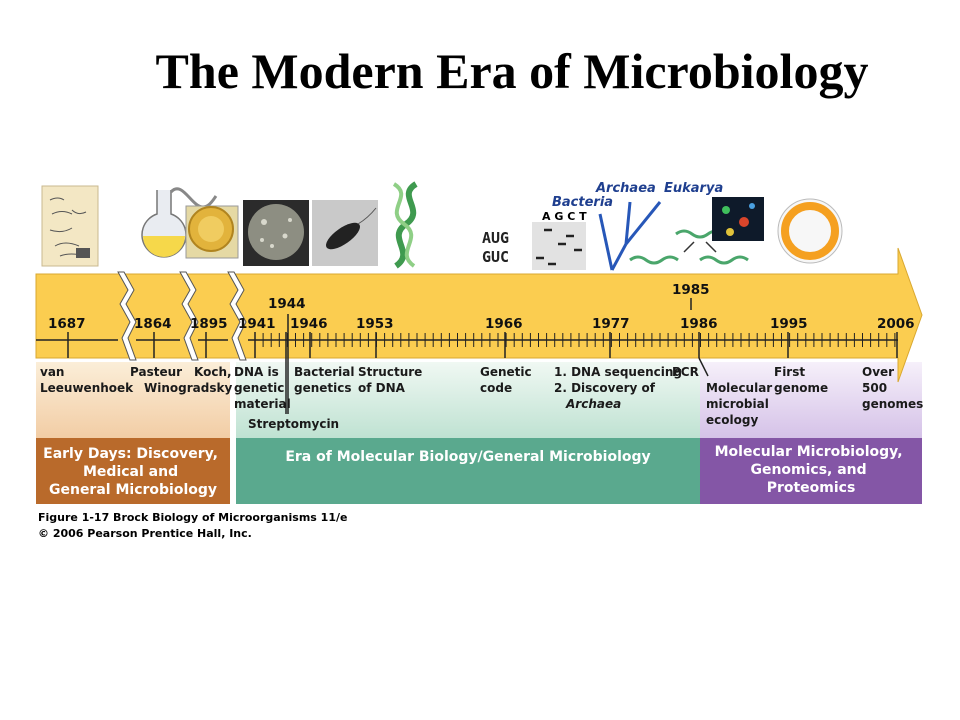  What do you see at coordinates (810, 231) in the screenshot?
I see `circular-genome-map-icon` at bounding box center [810, 231].